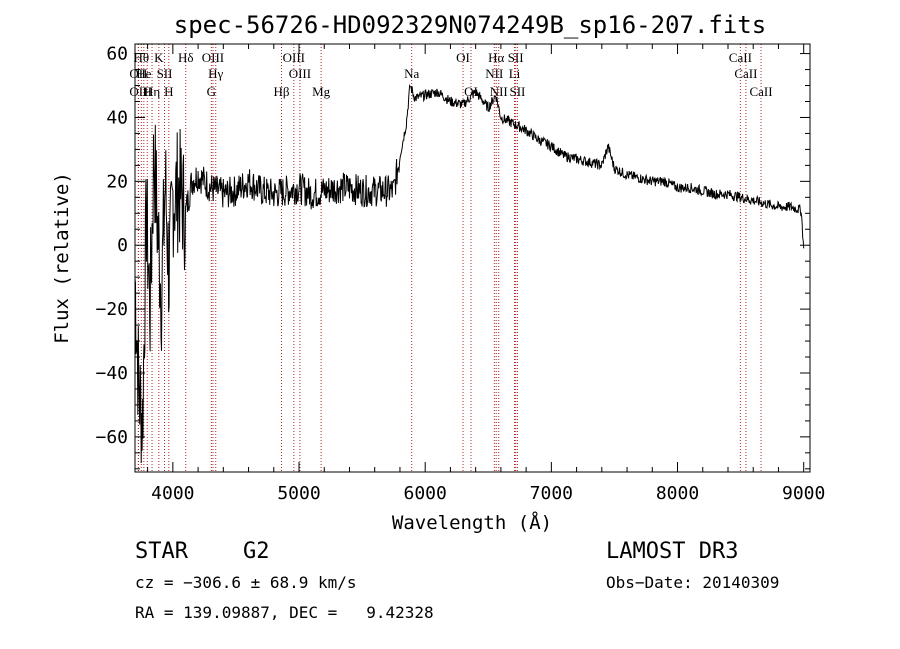 This screenshot has height=649, width=900. I want to click on marker-label: Hγ, so click(215, 73).